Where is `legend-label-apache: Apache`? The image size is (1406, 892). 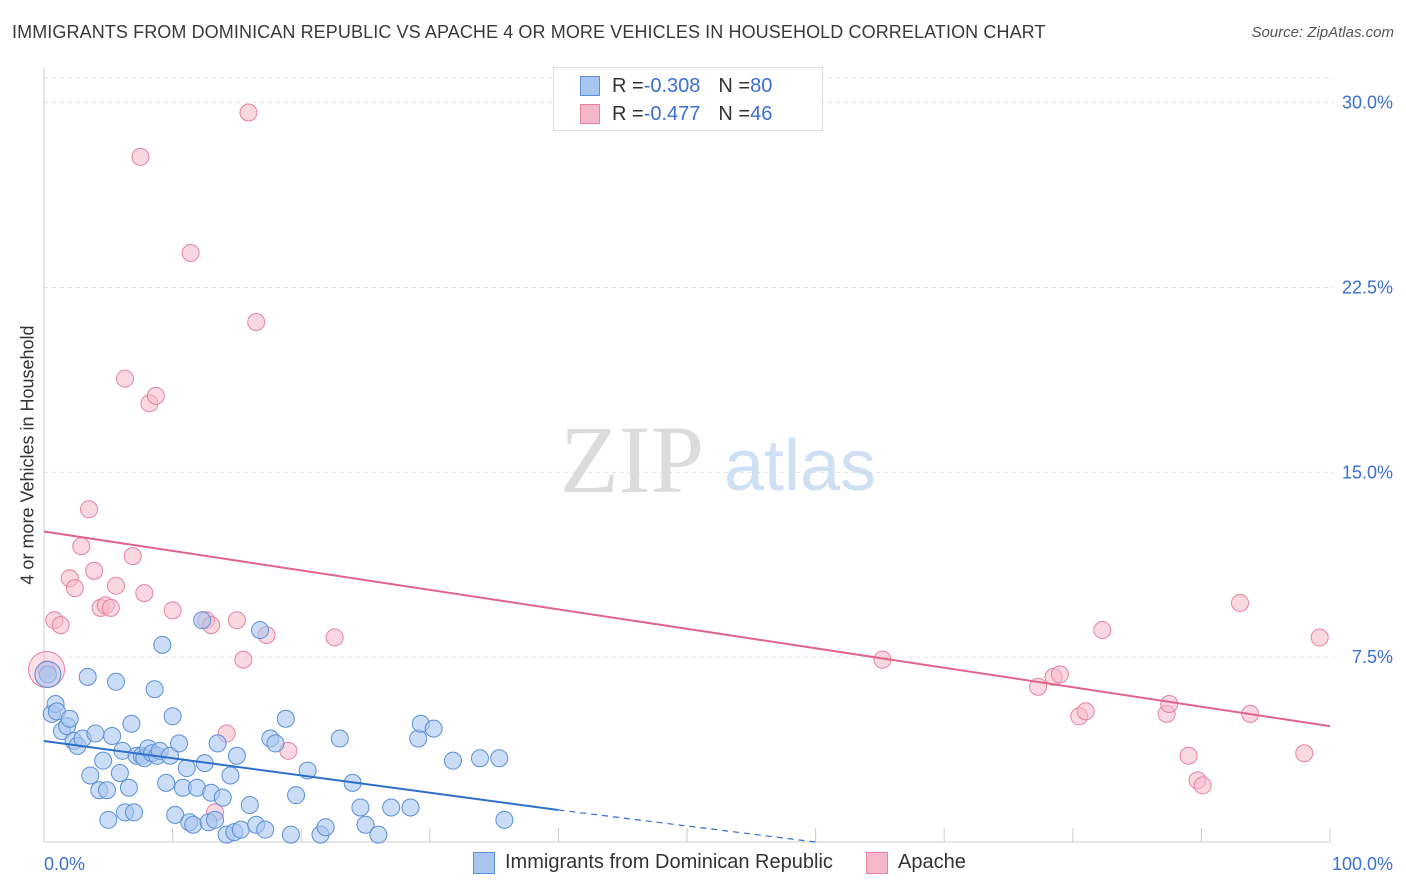
legend-label-apache: Apache is located at coordinates (932, 862).